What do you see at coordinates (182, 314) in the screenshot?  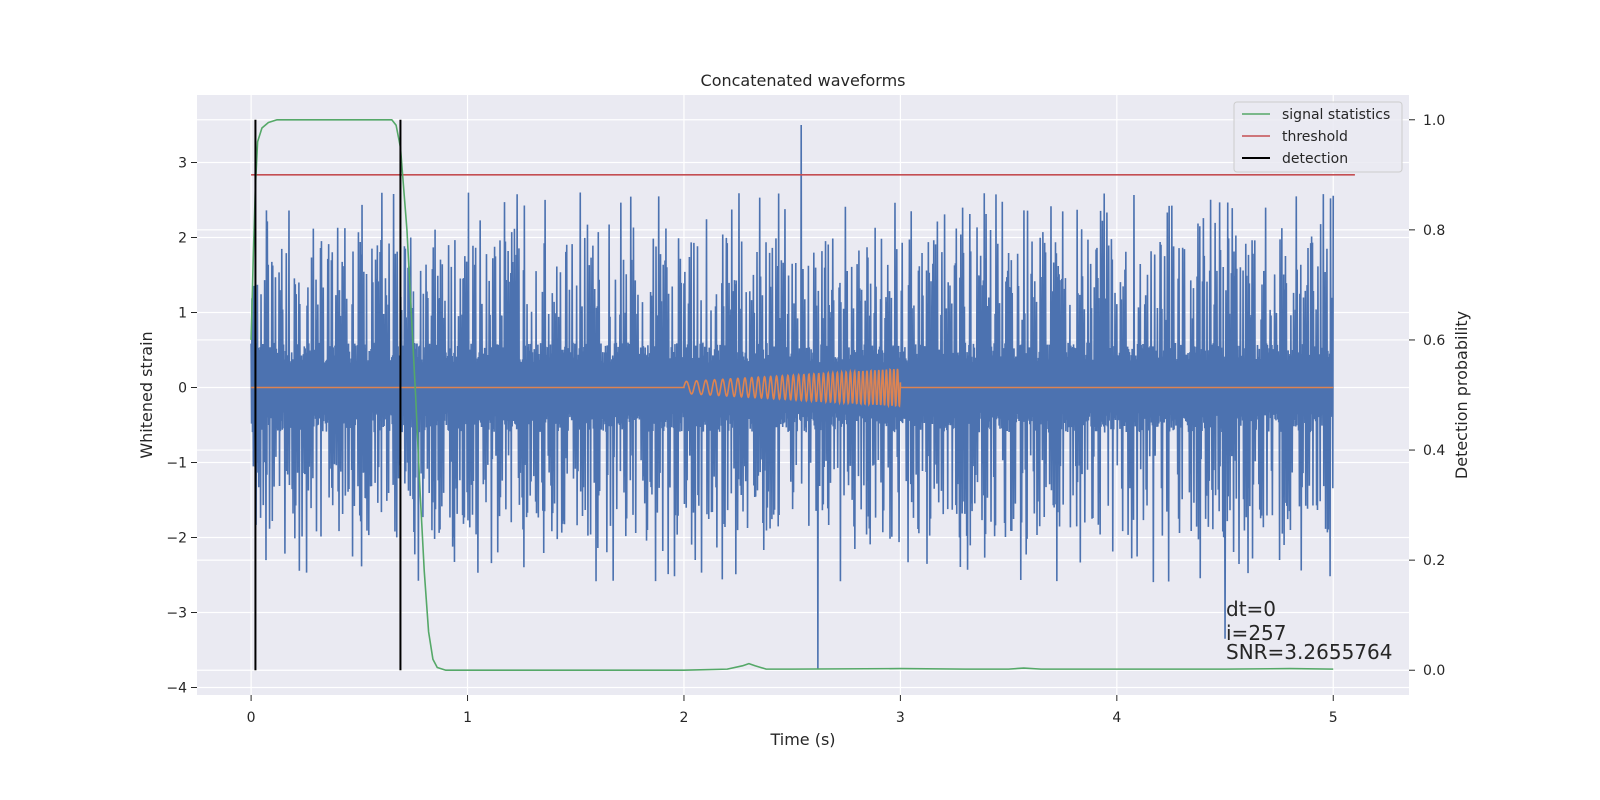 I see `y-tick-label-5: 1` at bounding box center [182, 314].